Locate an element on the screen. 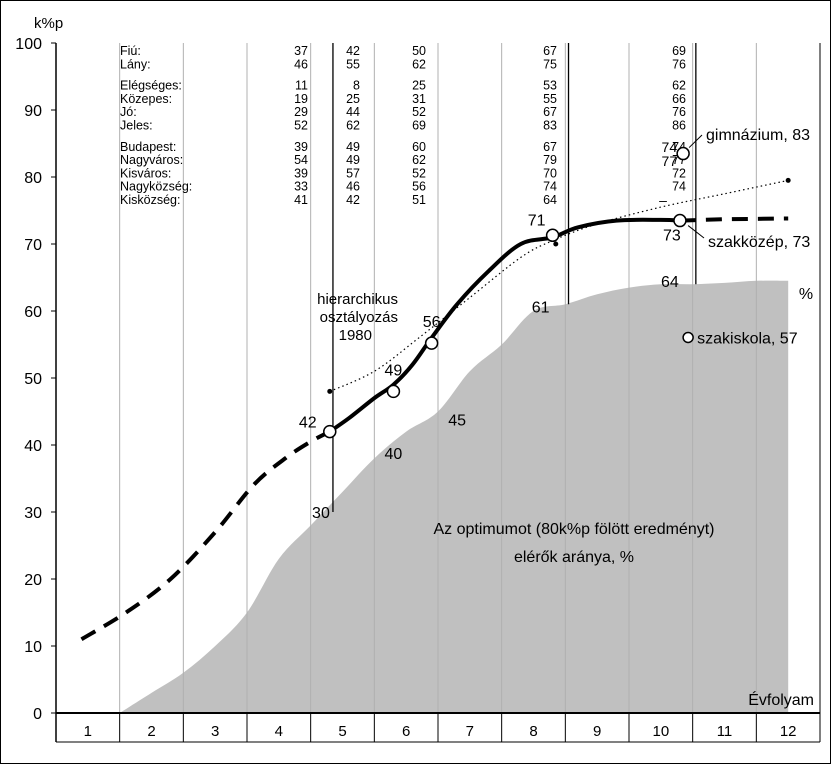 The height and width of the screenshot is (769, 831). area-value-label: 61 is located at coordinates (541, 307).